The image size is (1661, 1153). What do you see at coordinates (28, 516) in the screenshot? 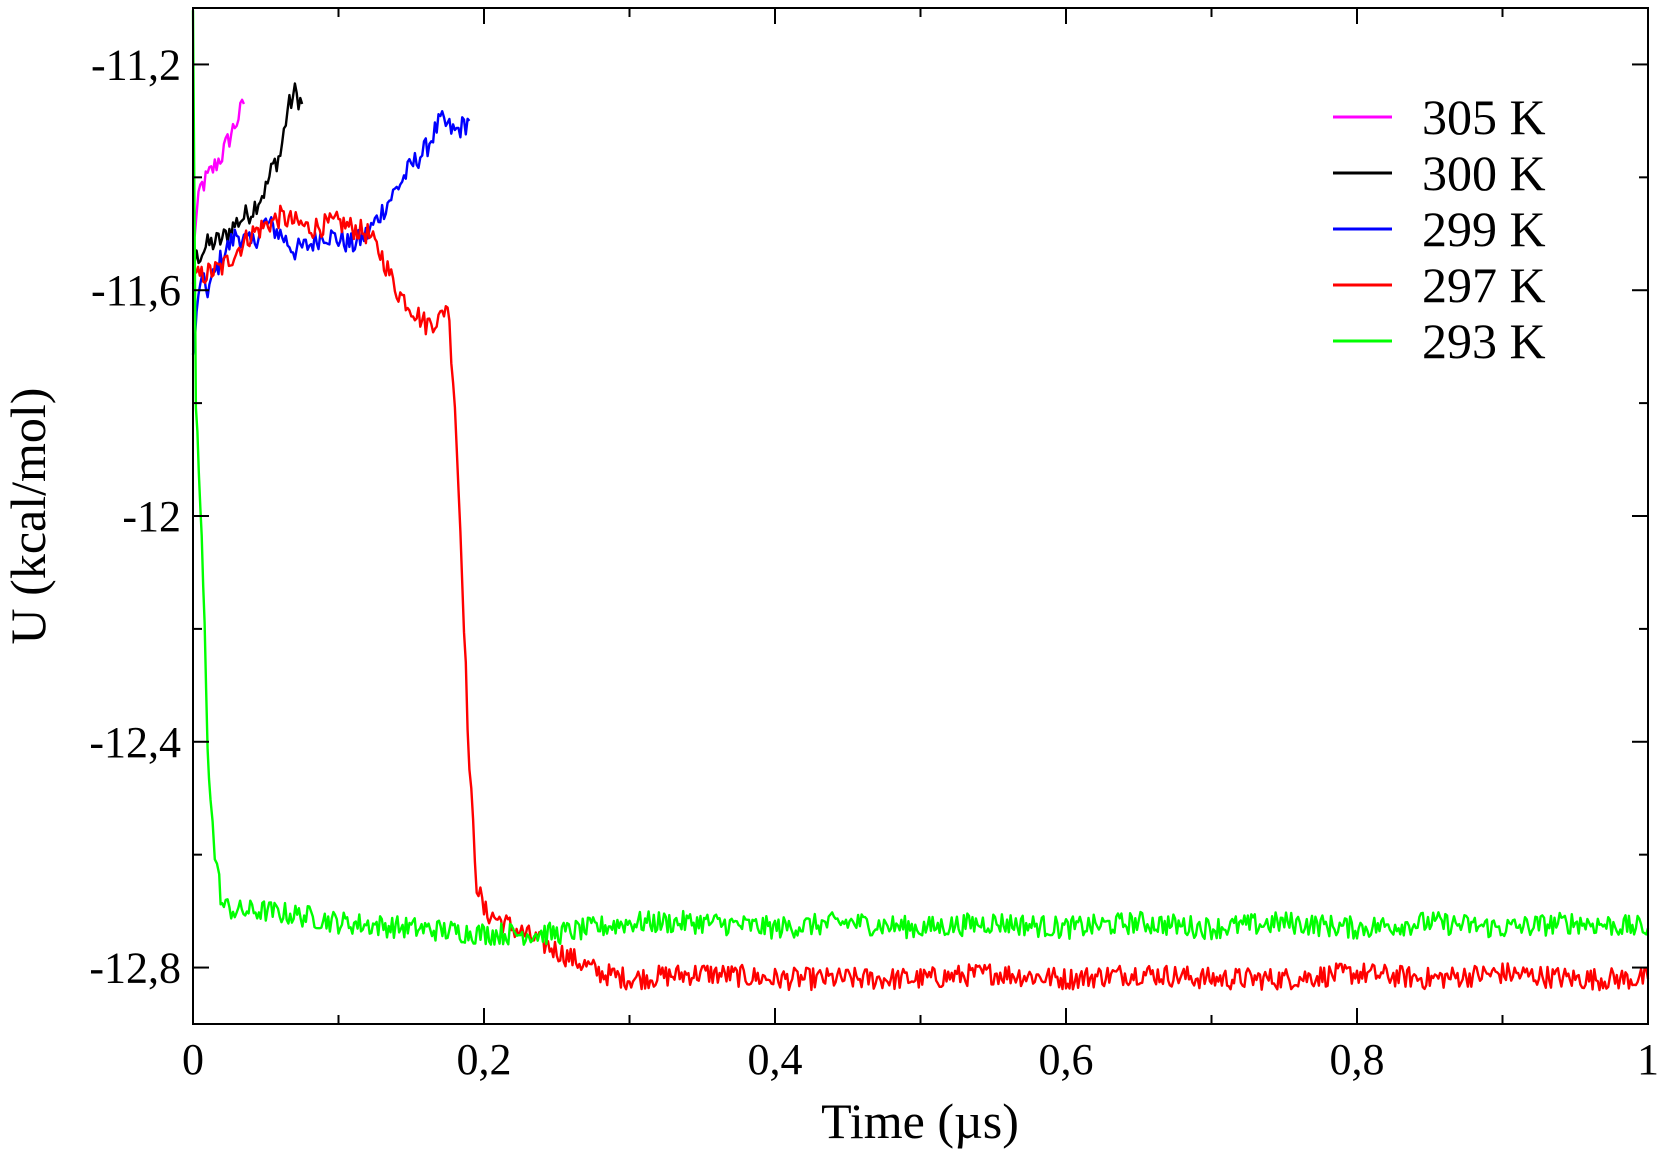
I see `y-axis-title: U (kcal/mol)` at bounding box center [28, 516].